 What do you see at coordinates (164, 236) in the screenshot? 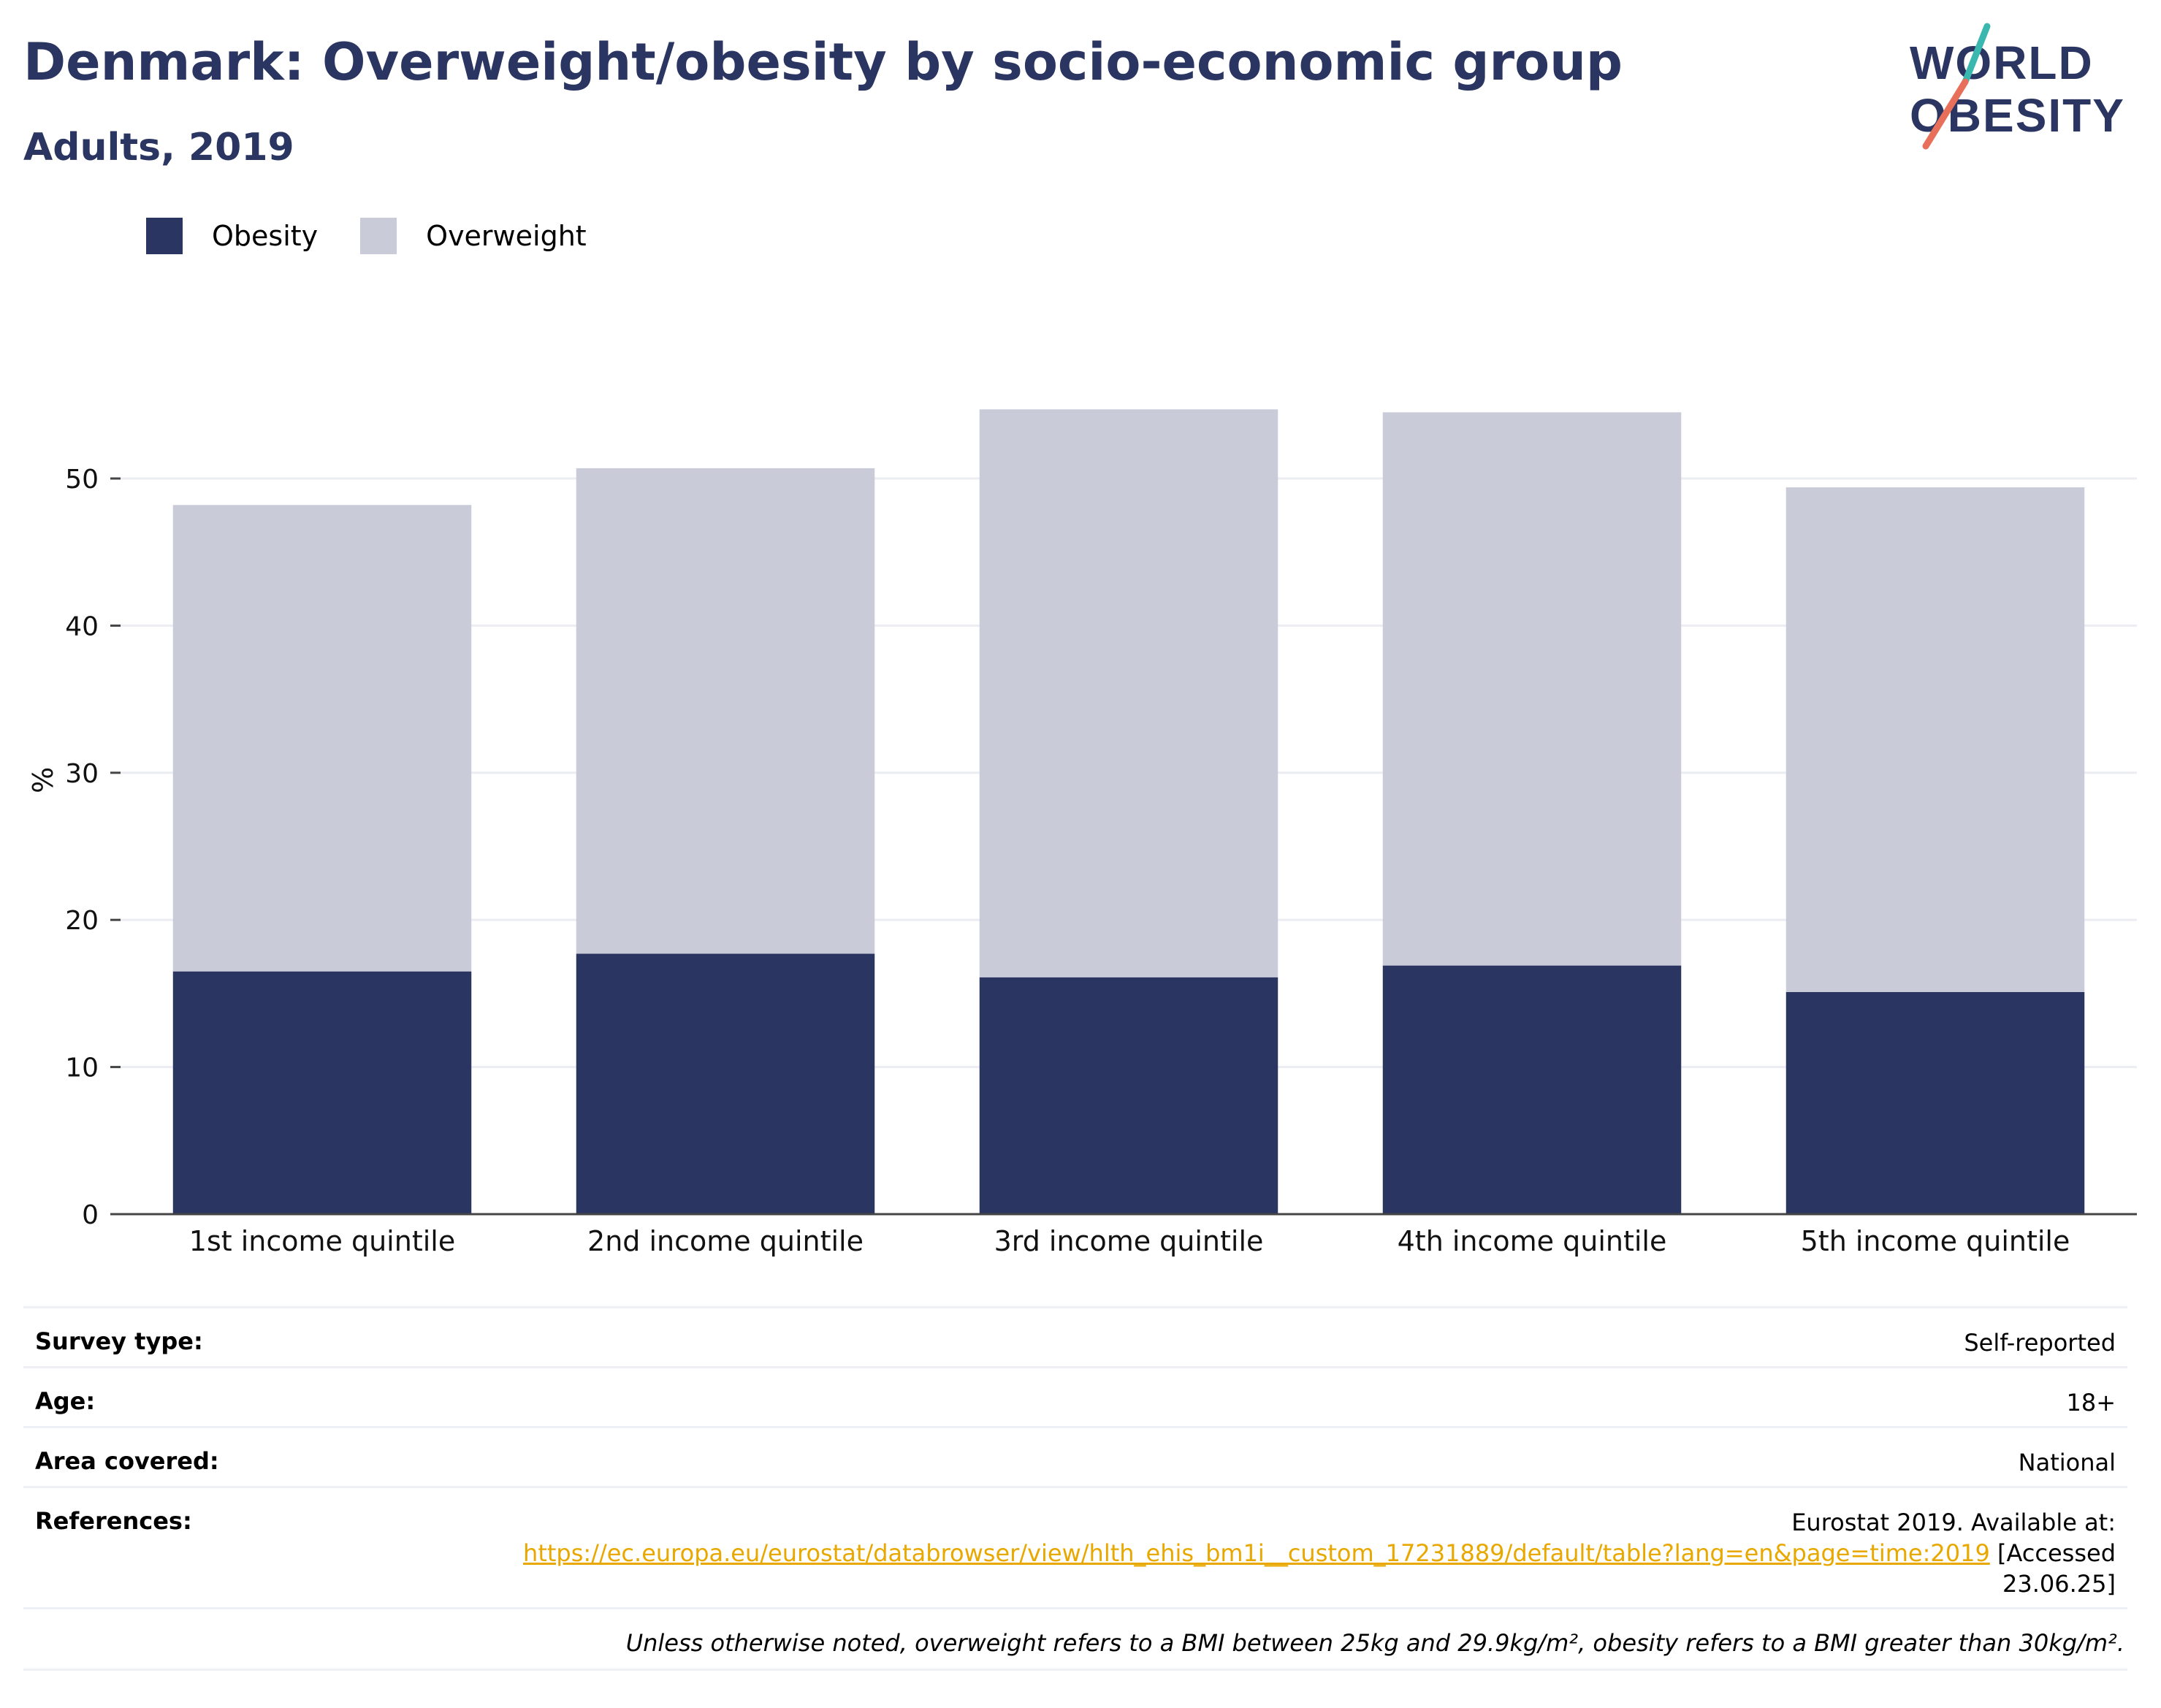
I see `legend-swatch-obesity` at bounding box center [164, 236].